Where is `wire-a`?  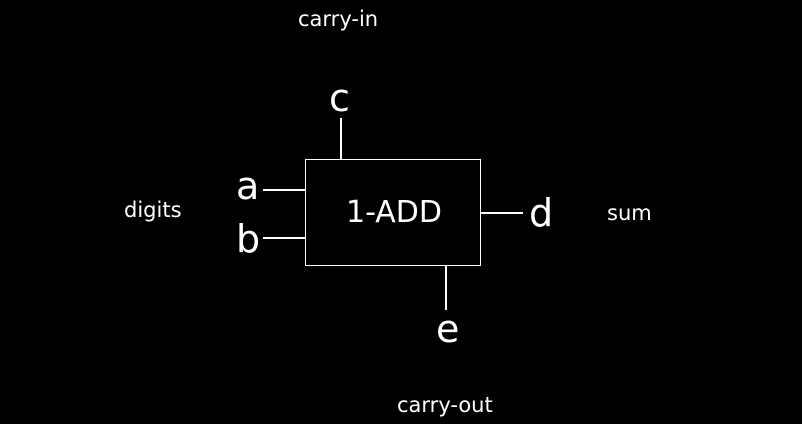
wire-a is located at coordinates (284, 190).